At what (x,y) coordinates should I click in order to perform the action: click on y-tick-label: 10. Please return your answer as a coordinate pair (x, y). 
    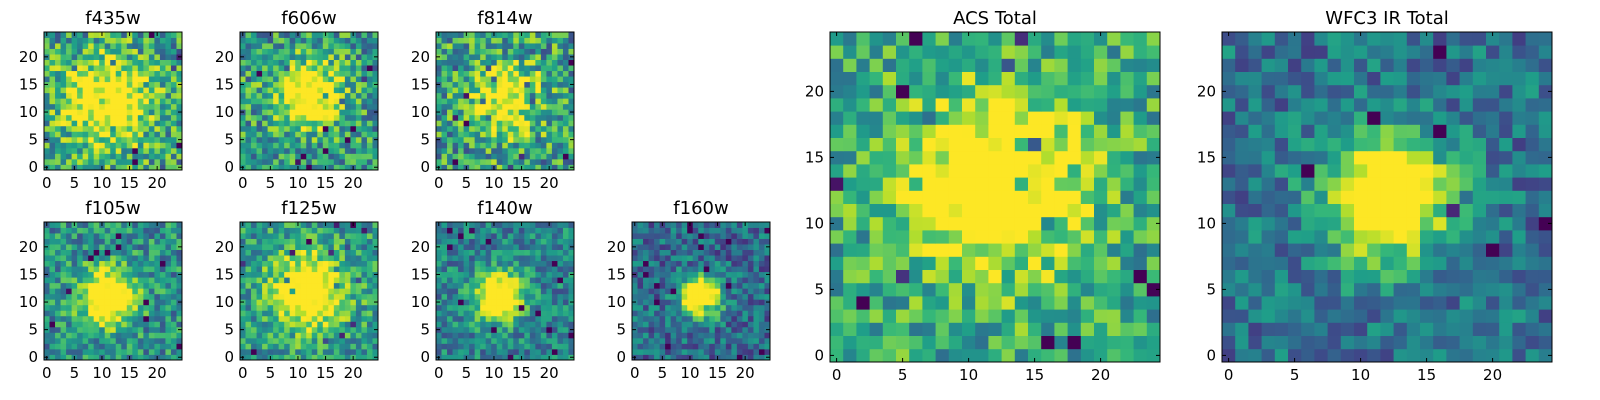
    Looking at the image, I should click on (420, 302).